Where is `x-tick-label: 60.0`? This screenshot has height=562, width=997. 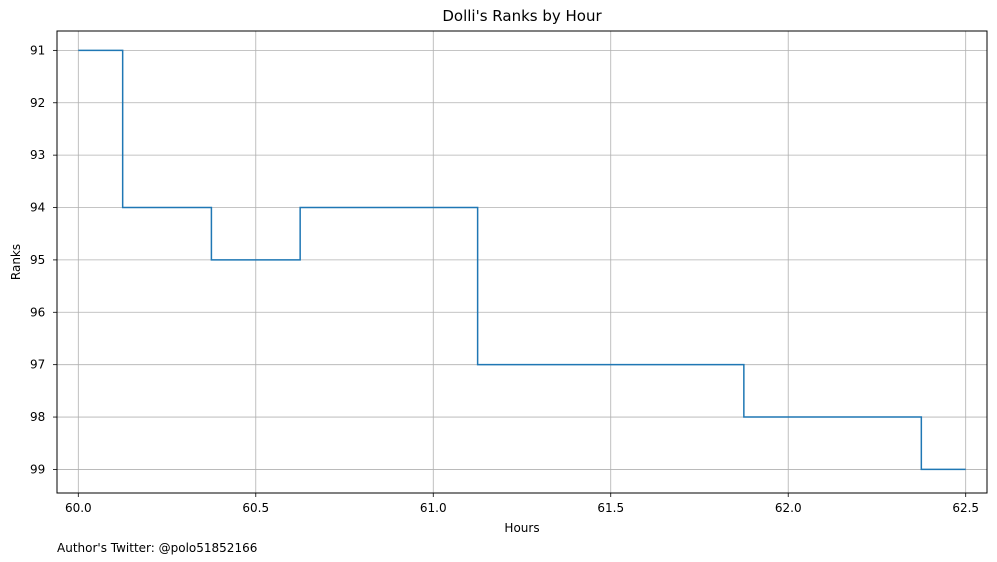
x-tick-label: 60.0 is located at coordinates (78, 508).